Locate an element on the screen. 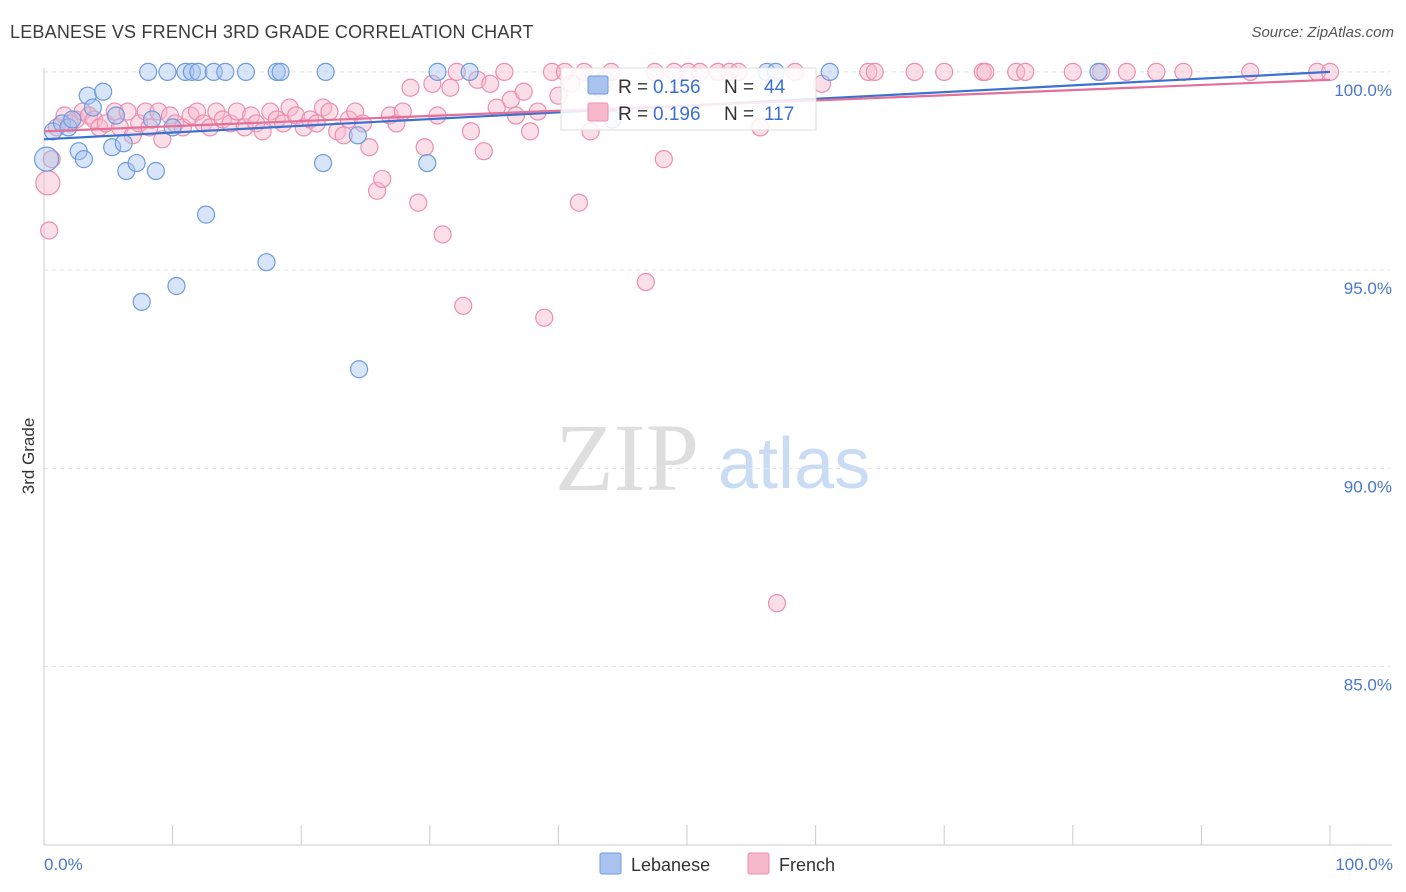 The height and width of the screenshot is (892, 1406). stats-n-value-lebanese: 44 is located at coordinates (775, 87).